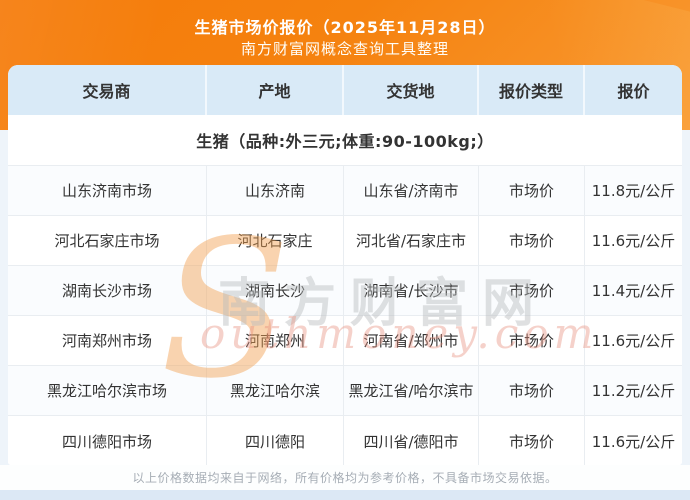 This screenshot has height=500, width=690. I want to click on cell-origin: 湖南长沙, so click(275, 291).